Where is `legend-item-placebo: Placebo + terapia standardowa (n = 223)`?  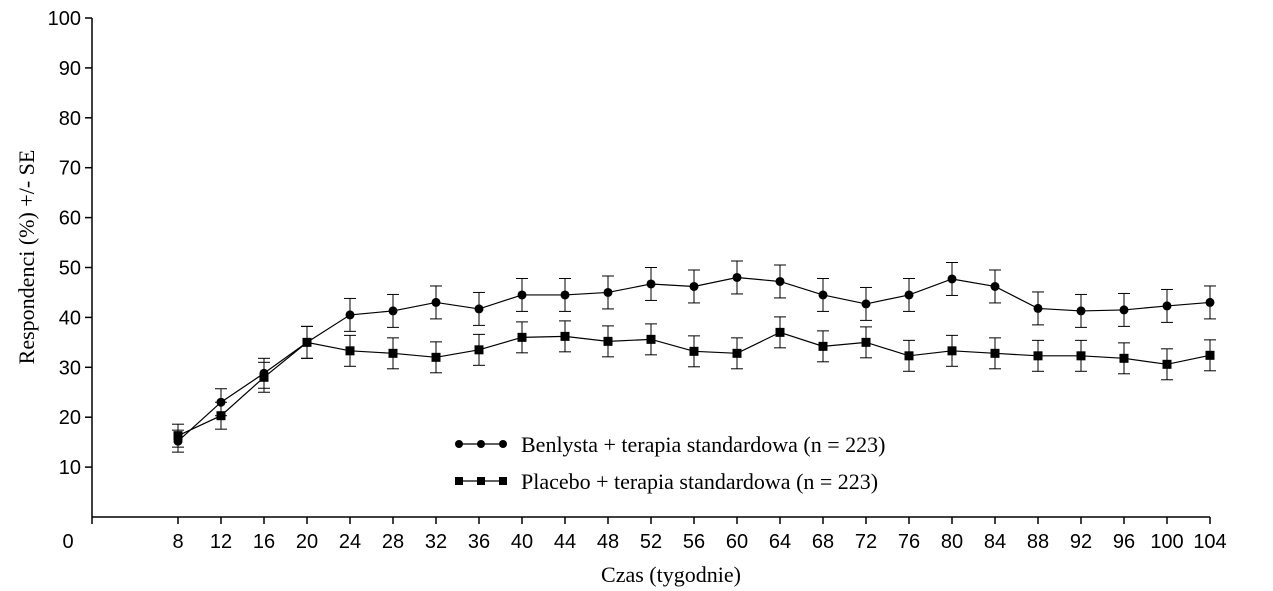 legend-item-placebo: Placebo + terapia standardowa (n = 223) is located at coordinates (666, 481).